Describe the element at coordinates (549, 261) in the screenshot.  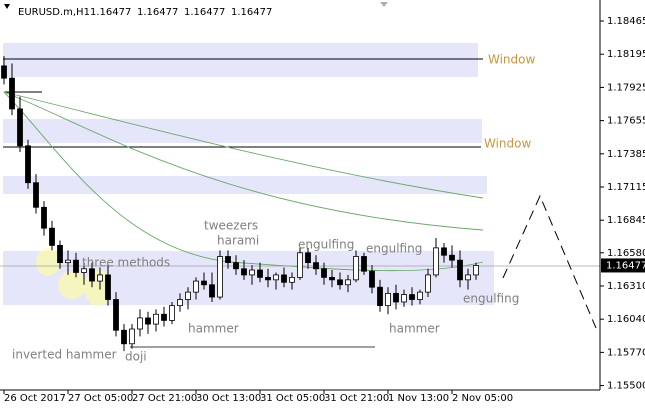
I see `projection` at that location.